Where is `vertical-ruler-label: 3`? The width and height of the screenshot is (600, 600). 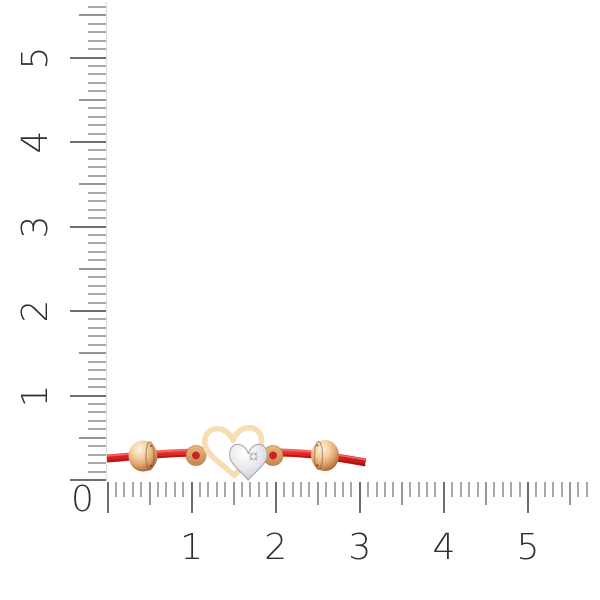
vertical-ruler-label: 3 is located at coordinates (35, 226).